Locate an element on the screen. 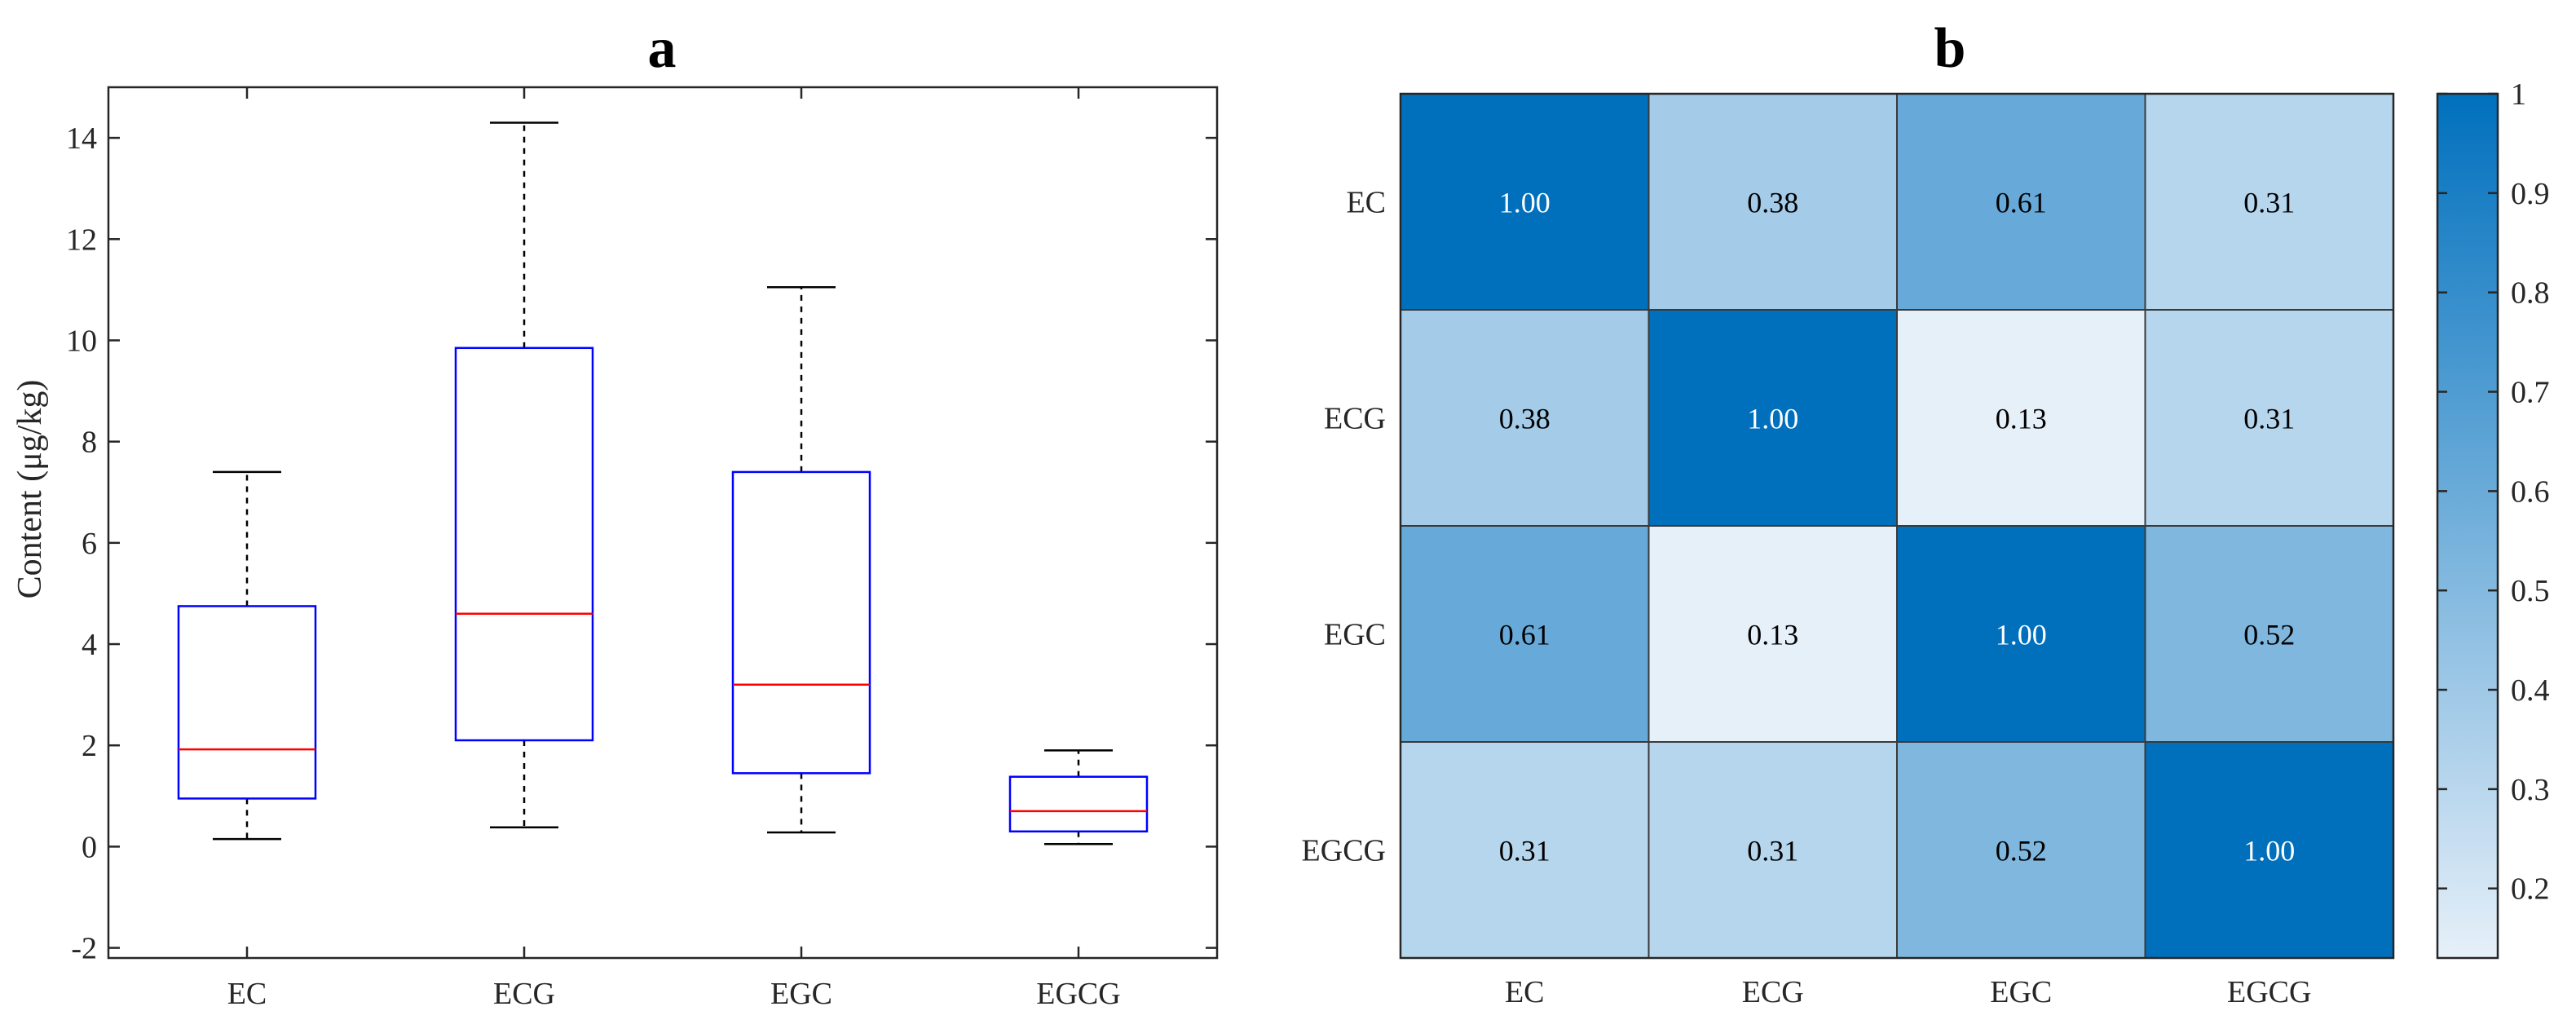  box-ec is located at coordinates (247, 655).